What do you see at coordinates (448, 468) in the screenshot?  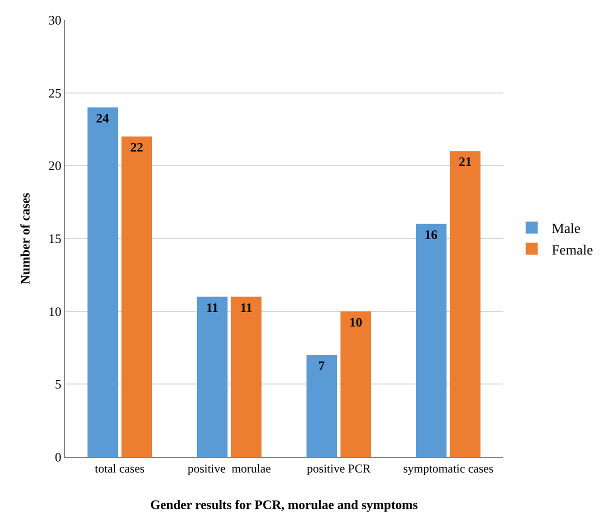 I see `x-tick-label: symptomatic cases` at bounding box center [448, 468].